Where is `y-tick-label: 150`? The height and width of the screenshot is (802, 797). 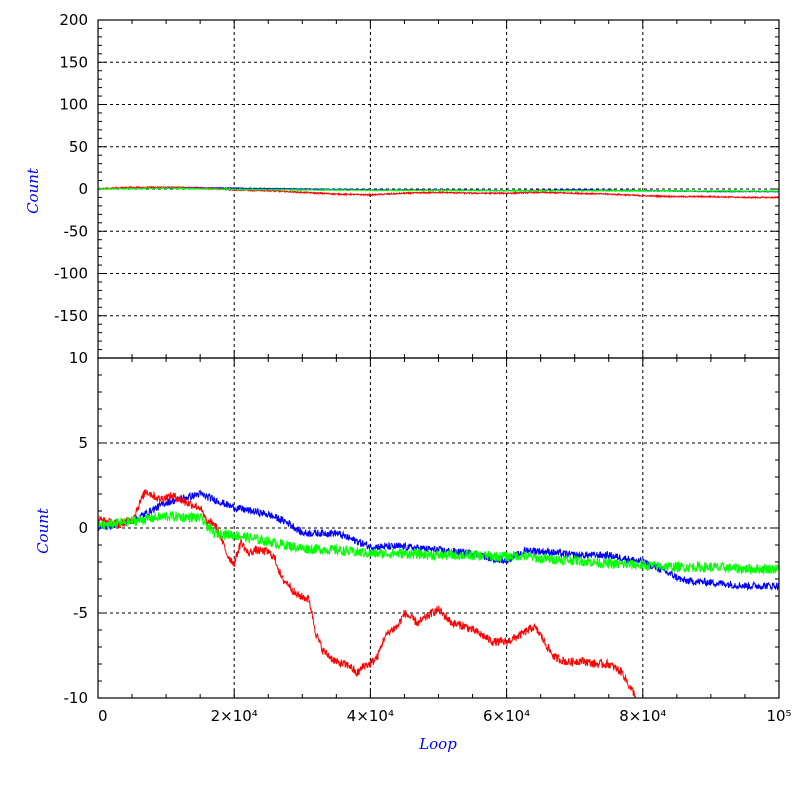
y-tick-label: 150 is located at coordinates (73, 62).